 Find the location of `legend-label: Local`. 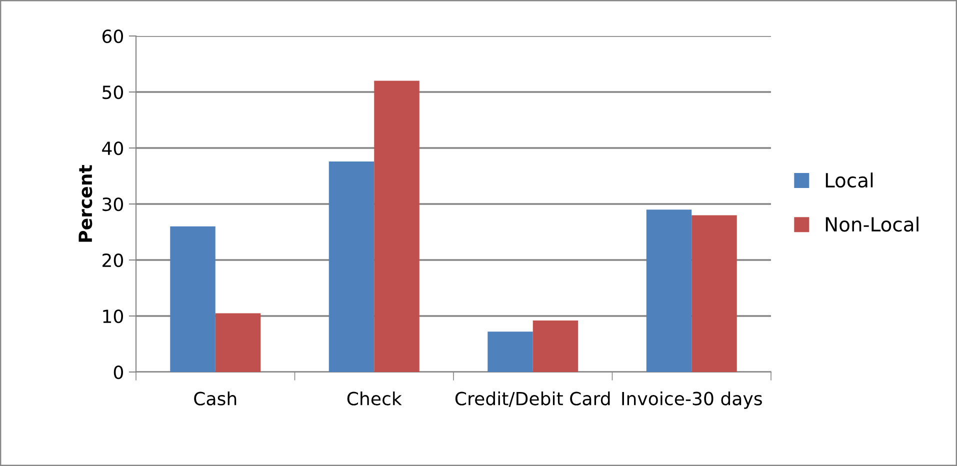

legend-label: Local is located at coordinates (849, 180).